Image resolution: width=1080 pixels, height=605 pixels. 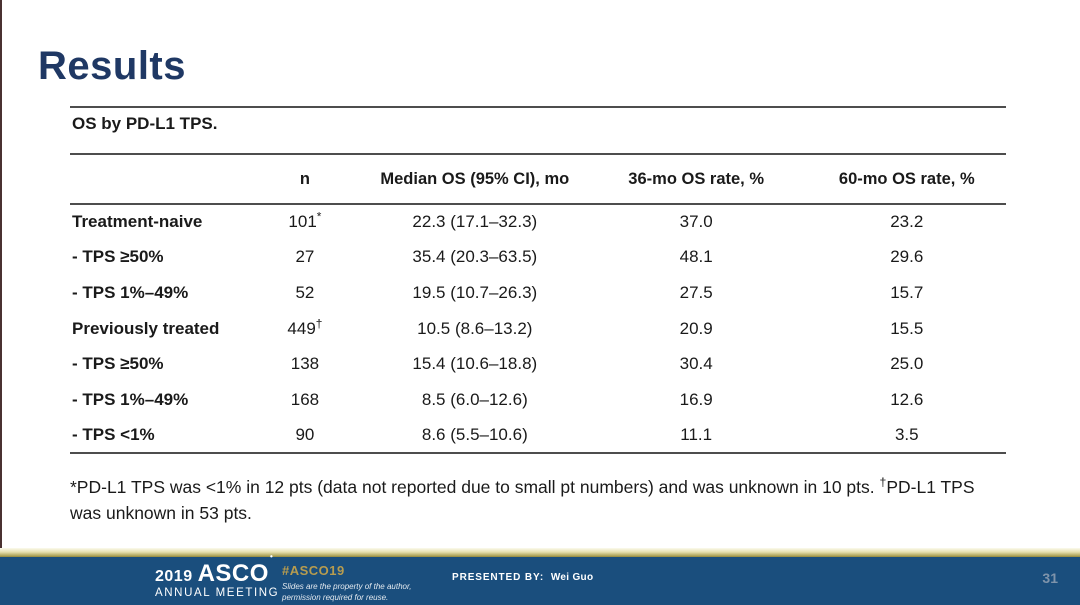 I want to click on disclaimer-line1: Slides are the property of the author,, so click(x=347, y=586).